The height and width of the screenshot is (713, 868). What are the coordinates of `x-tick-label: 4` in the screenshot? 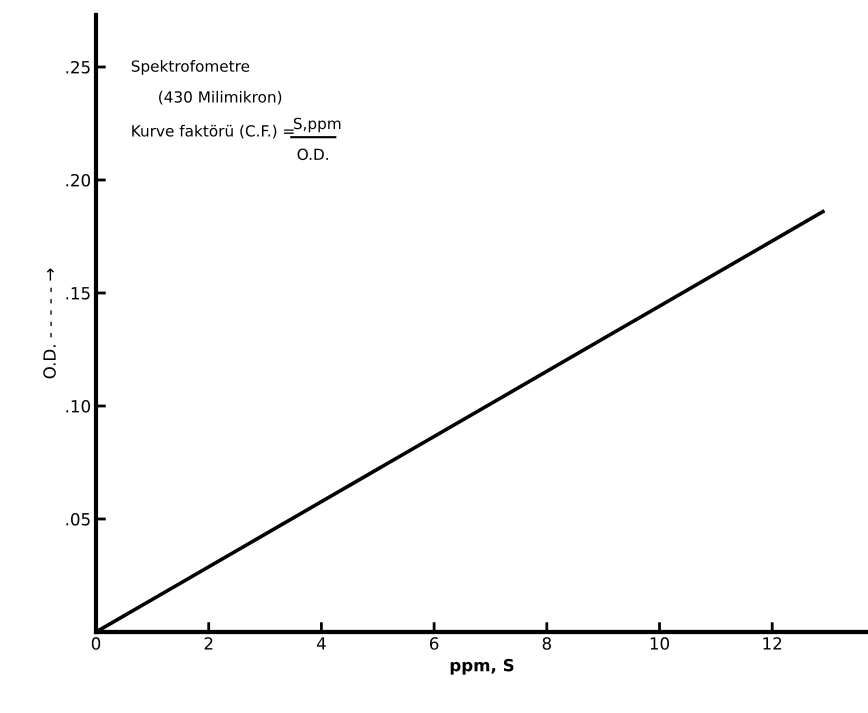 It's located at (321, 643).